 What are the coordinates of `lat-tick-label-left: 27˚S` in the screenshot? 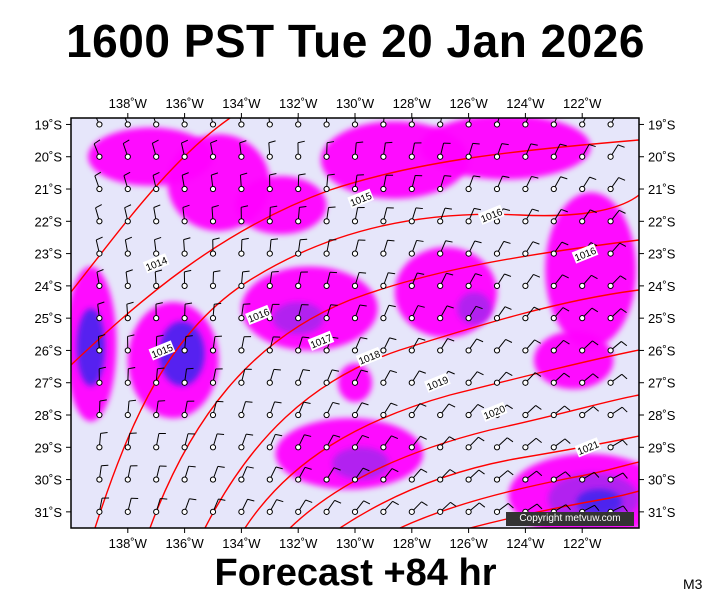 It's located at (49, 383).